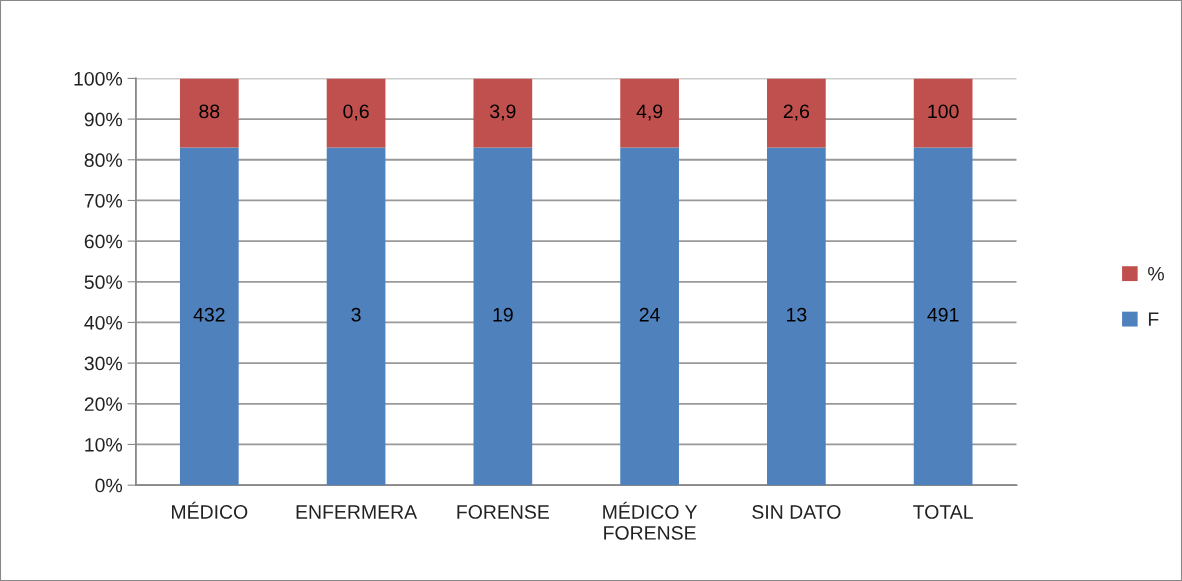  Describe the element at coordinates (103, 322) in the screenshot. I see `y-tick-label: 40%` at that location.